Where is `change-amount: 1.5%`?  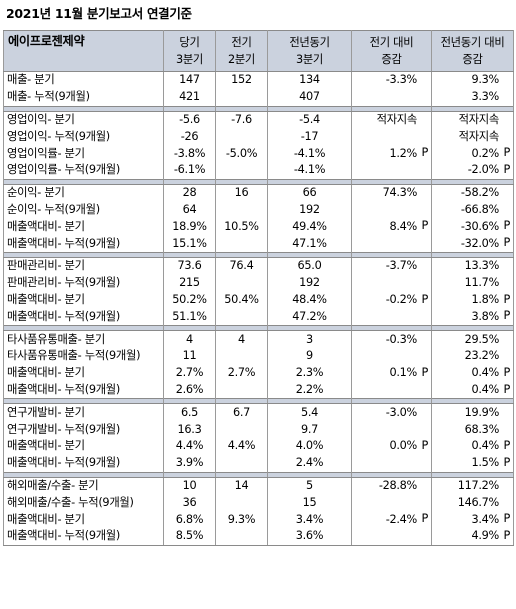
change-amount: 1.5% is located at coordinates (485, 463).